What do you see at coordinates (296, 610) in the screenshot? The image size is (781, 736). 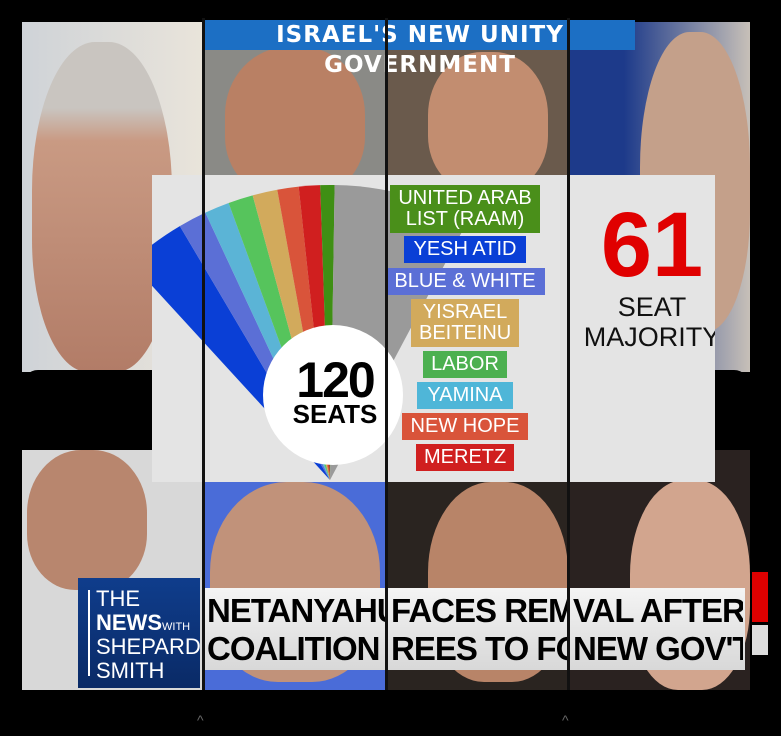 I see `headline-line: NETANYAHU` at bounding box center [296, 610].